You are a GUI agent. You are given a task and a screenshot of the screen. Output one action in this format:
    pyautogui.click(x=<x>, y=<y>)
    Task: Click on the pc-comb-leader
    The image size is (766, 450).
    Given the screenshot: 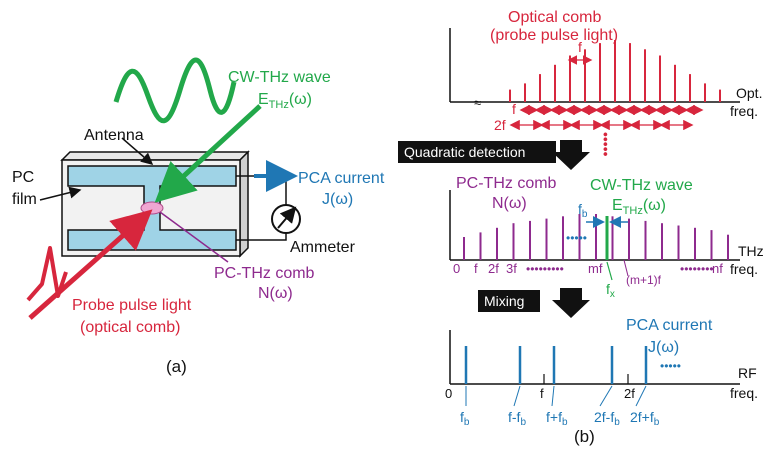 What is the action you would take?
    pyautogui.click(x=194, y=237)
    